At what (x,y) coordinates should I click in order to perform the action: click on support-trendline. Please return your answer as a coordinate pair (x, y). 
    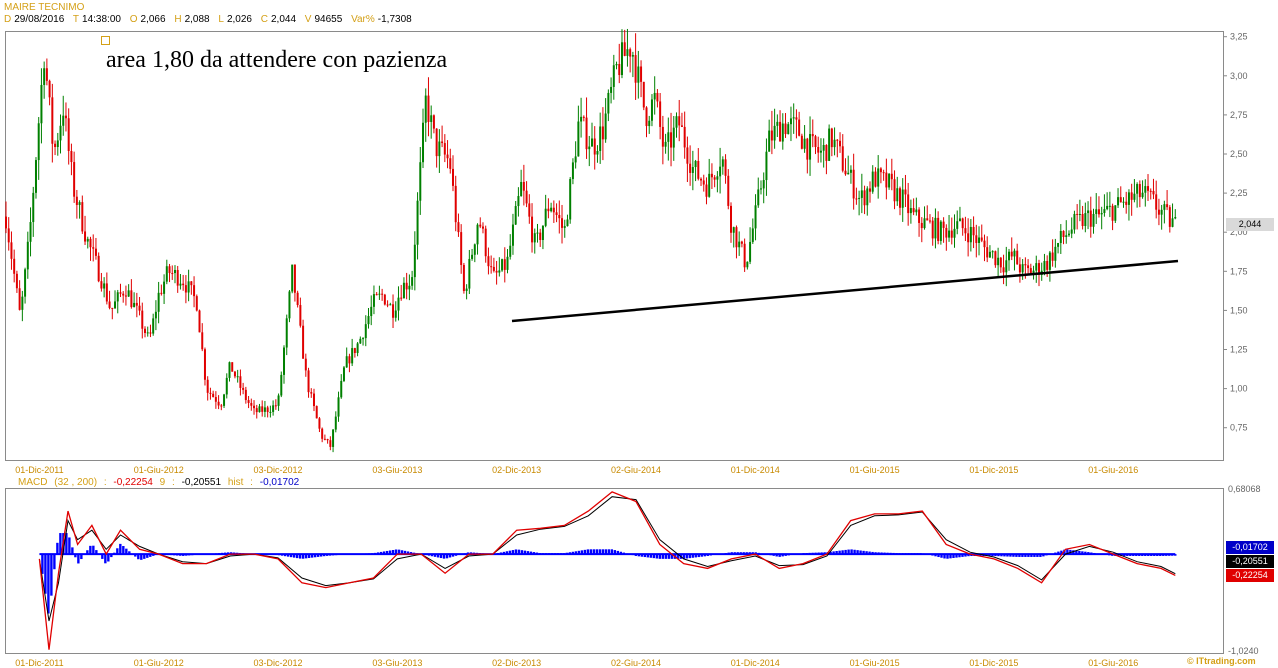
    Looking at the image, I should click on (845, 291).